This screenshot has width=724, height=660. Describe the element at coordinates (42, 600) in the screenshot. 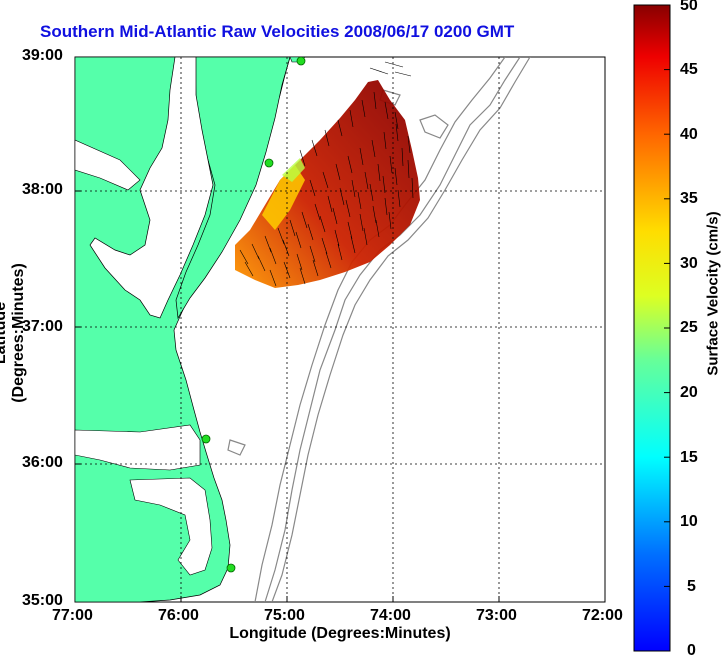

I see `y-tick-label: 35:00` at that location.